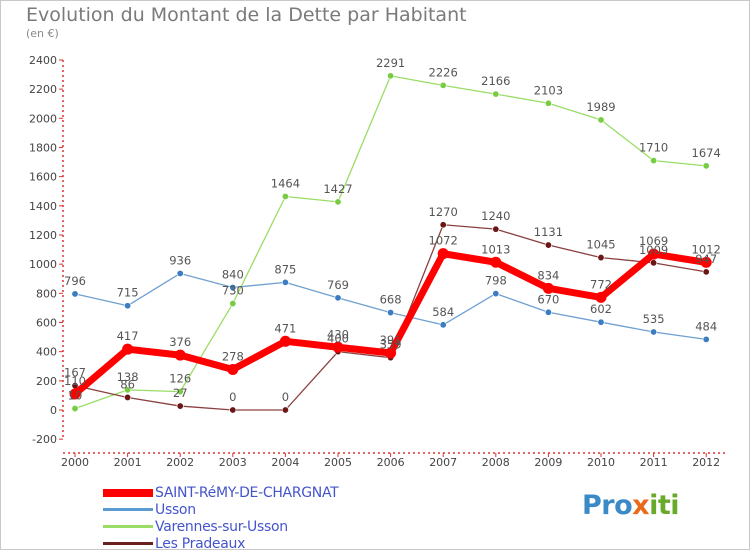  What do you see at coordinates (285, 269) in the screenshot?
I see `data-label-usson: 875` at bounding box center [285, 269].